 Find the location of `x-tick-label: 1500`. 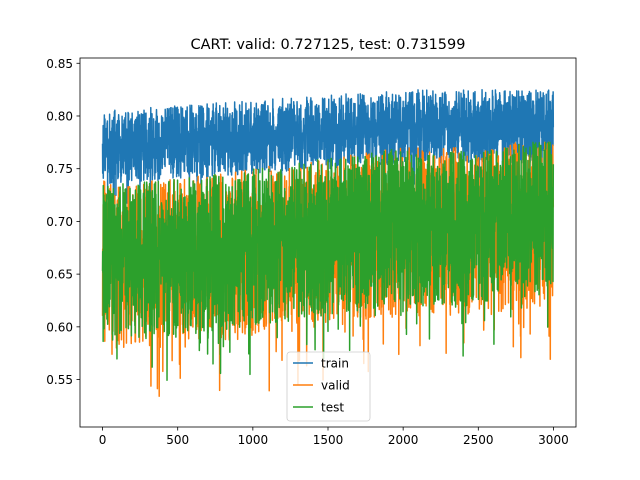

x-tick-label: 1500 is located at coordinates (328, 440).